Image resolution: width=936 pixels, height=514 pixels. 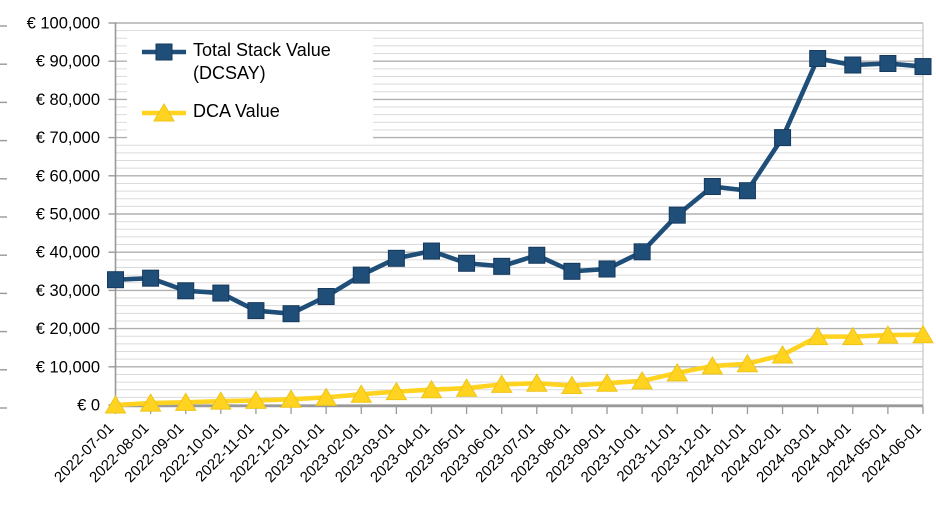 What do you see at coordinates (68, 215) in the screenshot?
I see `svg-text: € 50,000` at bounding box center [68, 215].